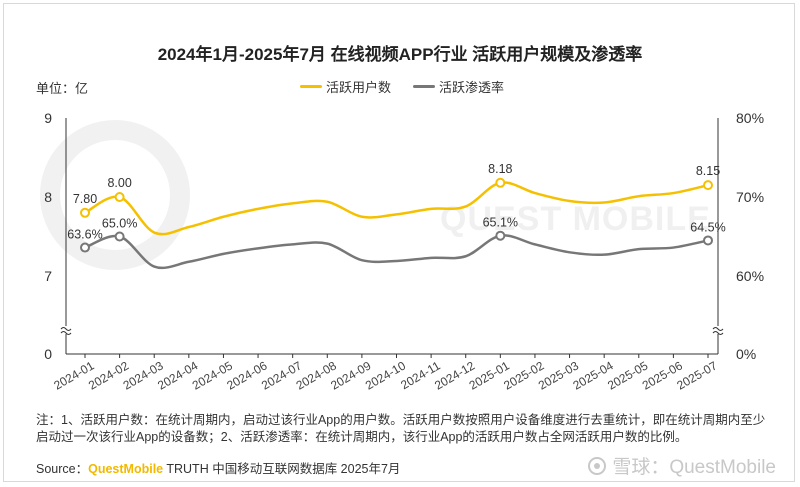 The width and height of the screenshot is (800, 487). What do you see at coordinates (500, 169) in the screenshot?
I see `data-label-users: 8.18` at bounding box center [500, 169].